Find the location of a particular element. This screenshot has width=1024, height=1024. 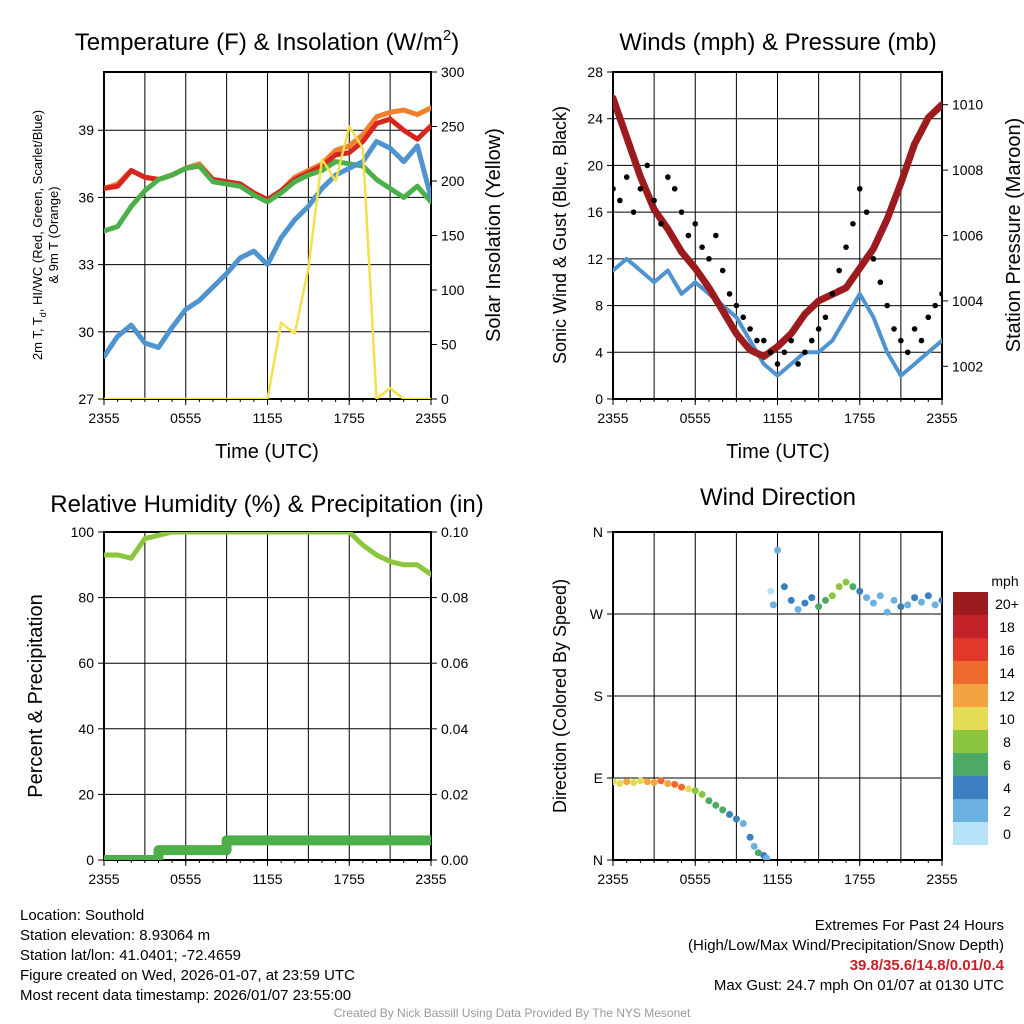

y2-tick-label: 150 is located at coordinates (453, 236).